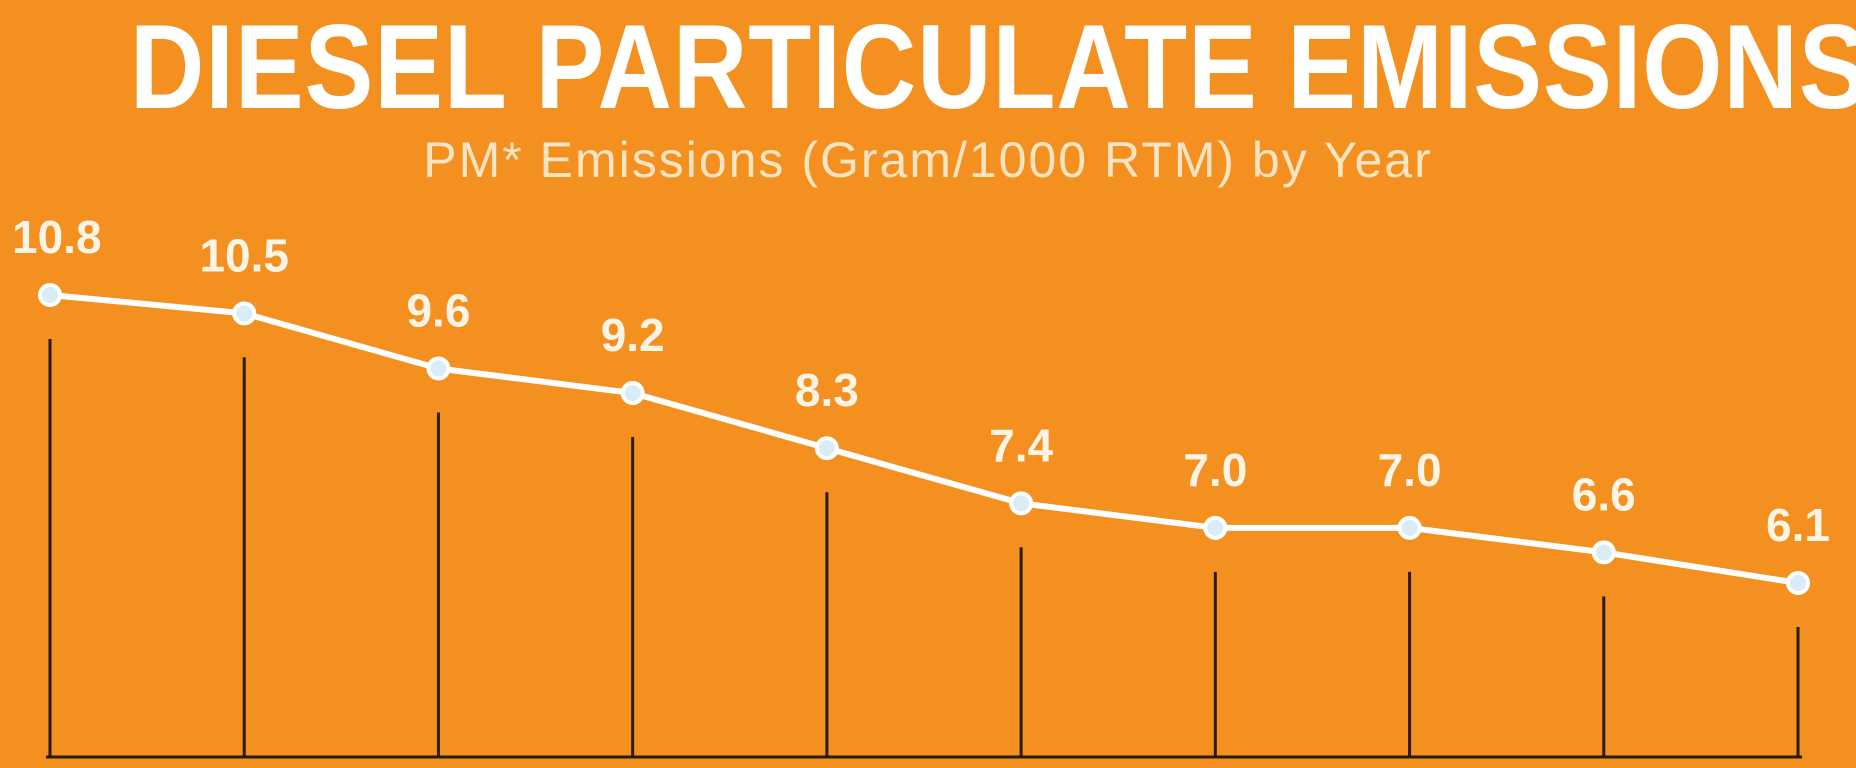 Image resolution: width=1856 pixels, height=768 pixels. What do you see at coordinates (633, 335) in the screenshot?
I see `data-label: 9.2` at bounding box center [633, 335].